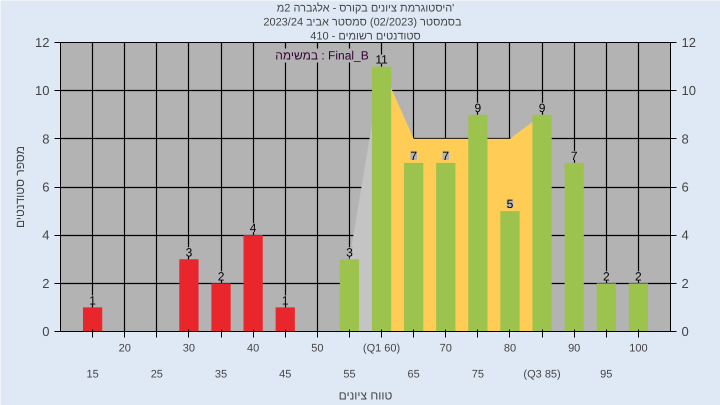  I want to click on x-tick-label: 80, so click(510, 348).